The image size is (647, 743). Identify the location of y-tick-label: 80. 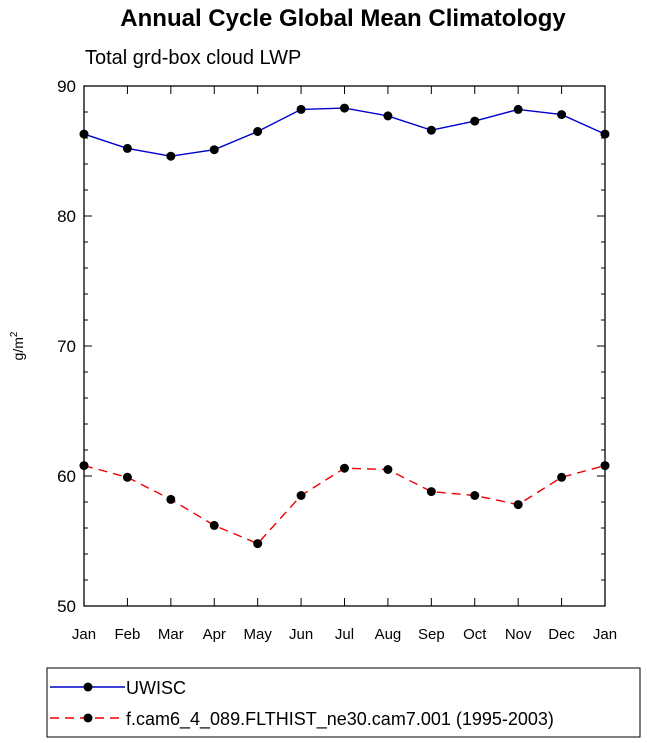
(66, 216).